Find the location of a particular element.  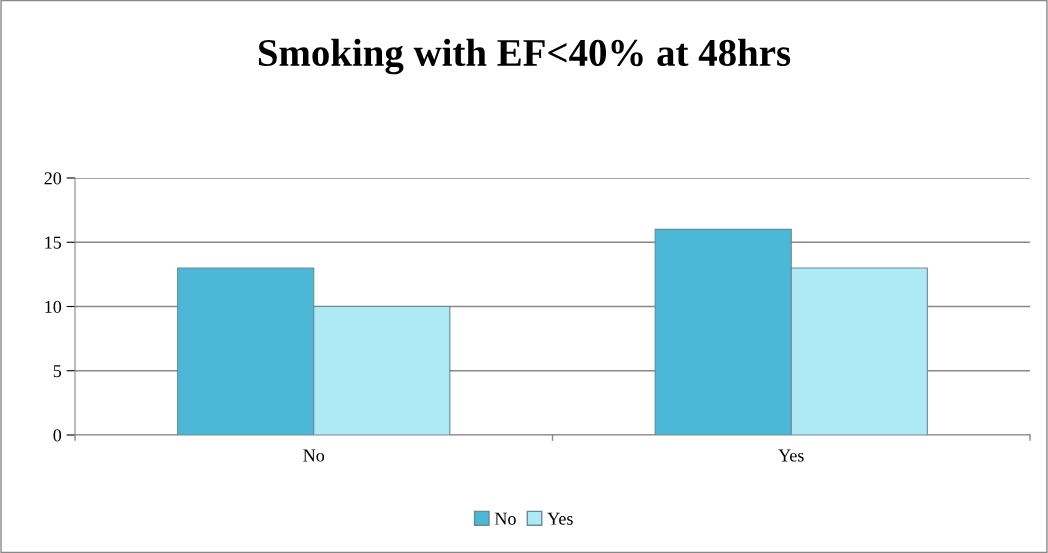

y-tick-label: 5 is located at coordinates (57, 371).